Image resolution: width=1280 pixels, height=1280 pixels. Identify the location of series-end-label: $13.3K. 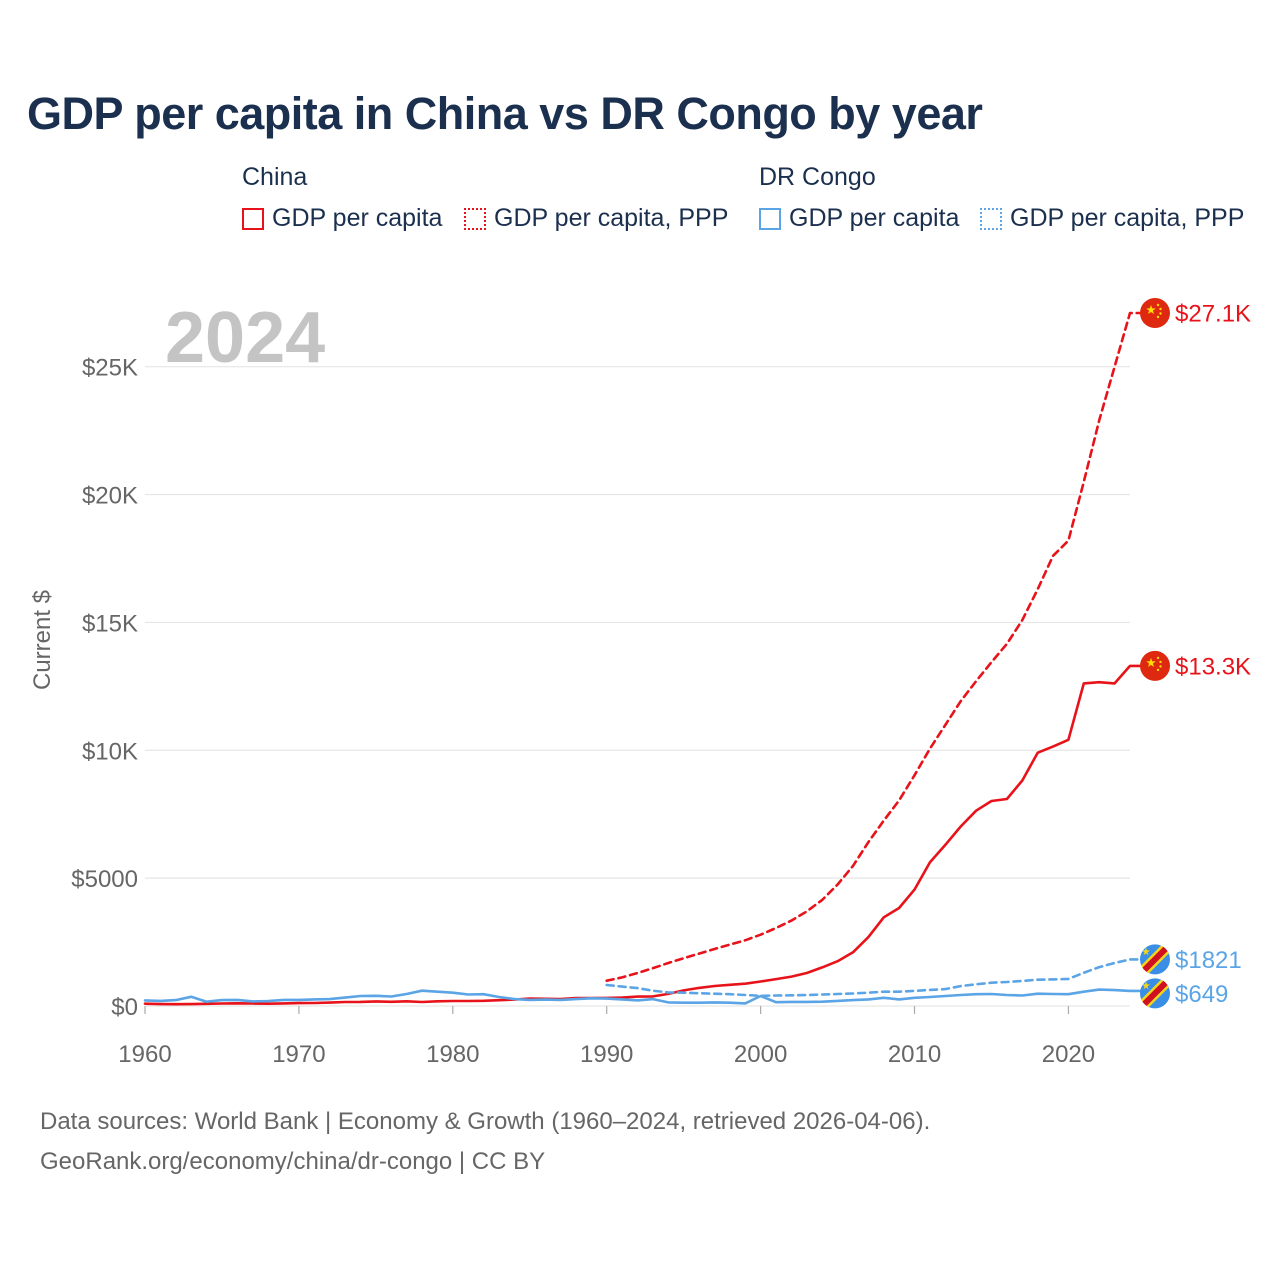
(1213, 666).